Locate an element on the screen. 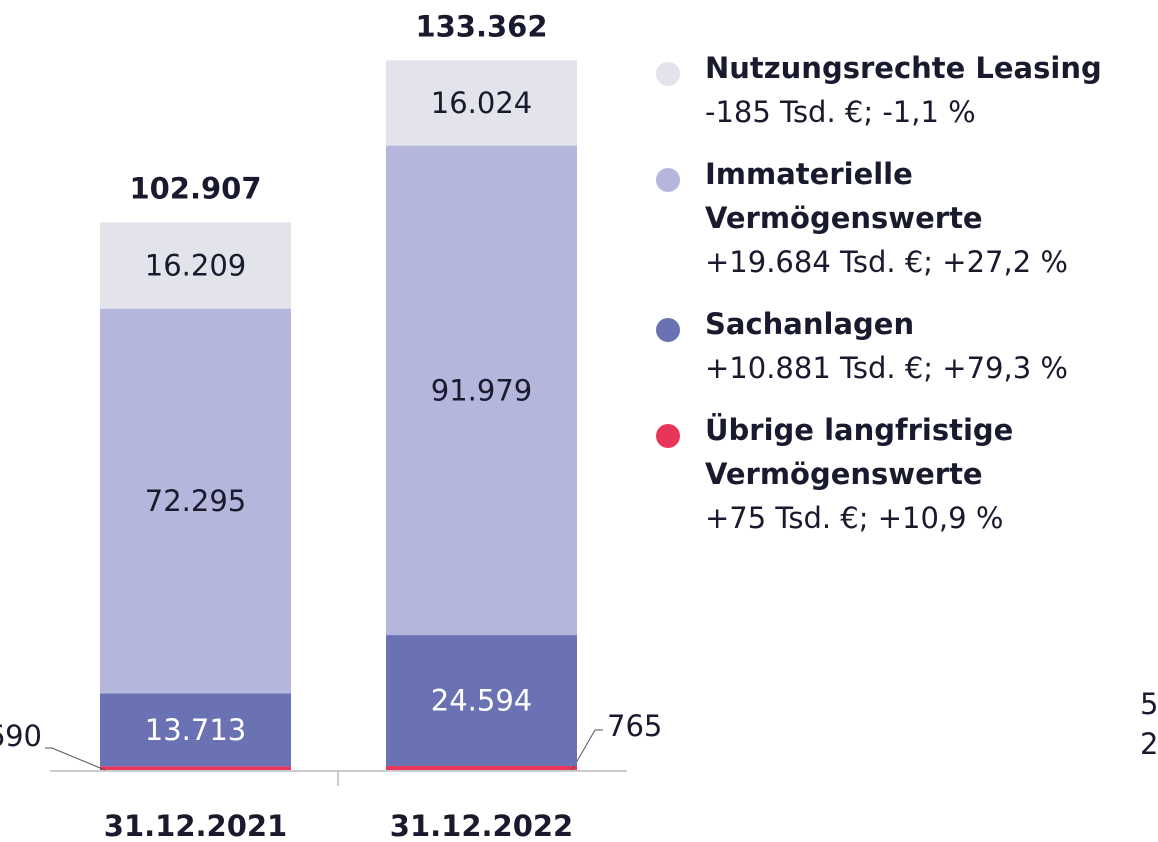 The height and width of the screenshot is (842, 1158). value-label: 13.713 is located at coordinates (195, 730).